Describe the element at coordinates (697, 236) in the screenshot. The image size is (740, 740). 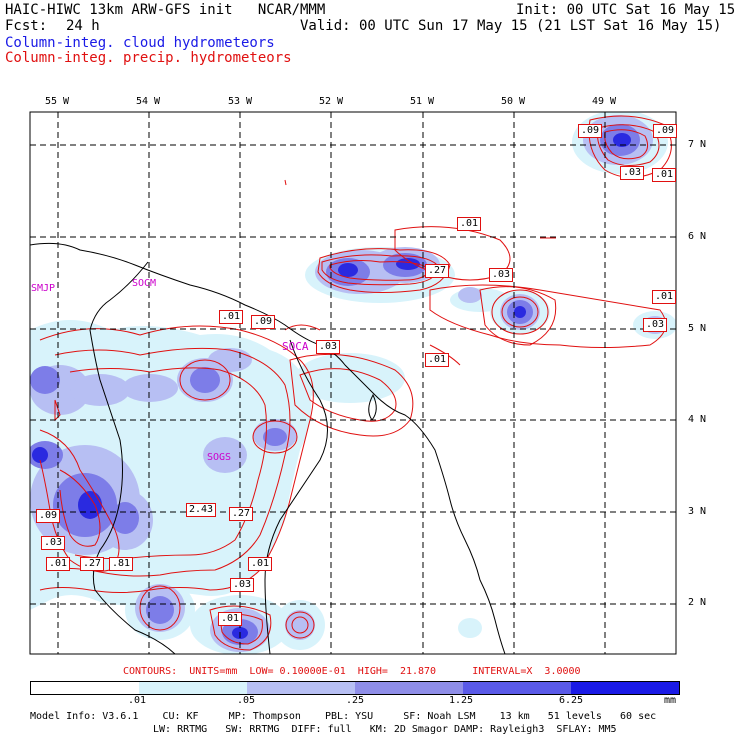
I see `lat-label-6n: 6 N` at that location.